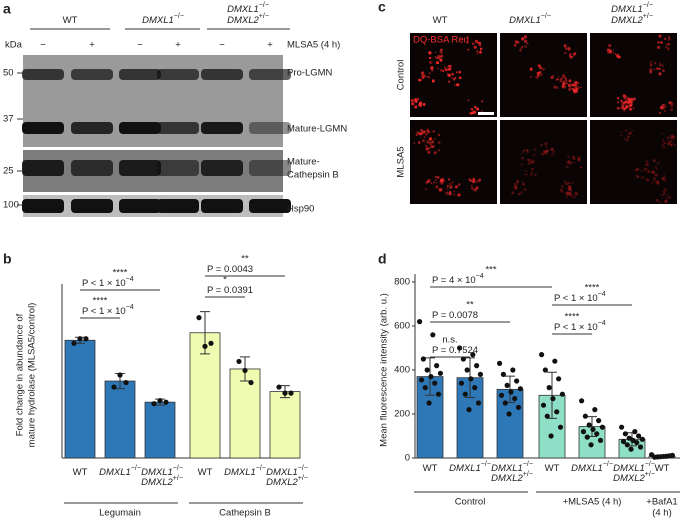  I want to click on p-exponent: −4, so click(130, 307).